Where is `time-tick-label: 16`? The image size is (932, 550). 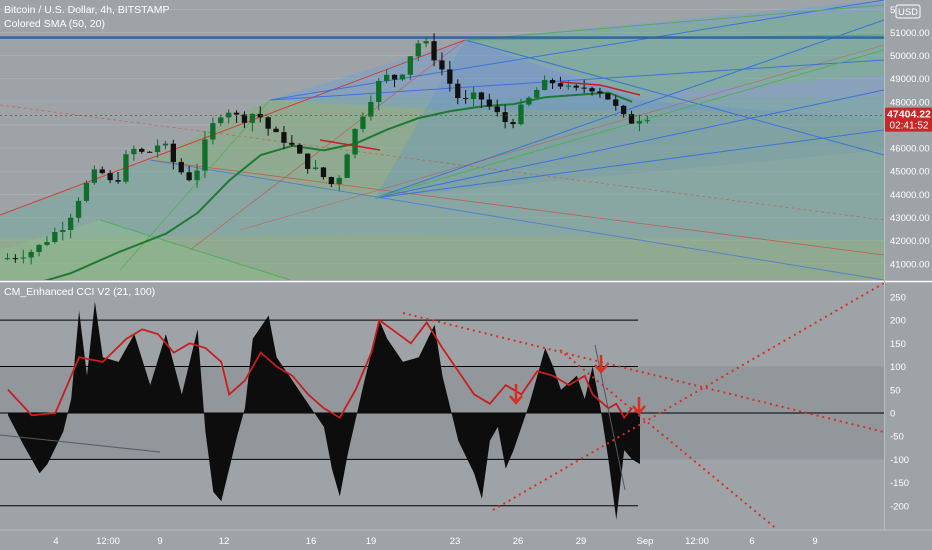 time-tick-label: 16 is located at coordinates (311, 541).